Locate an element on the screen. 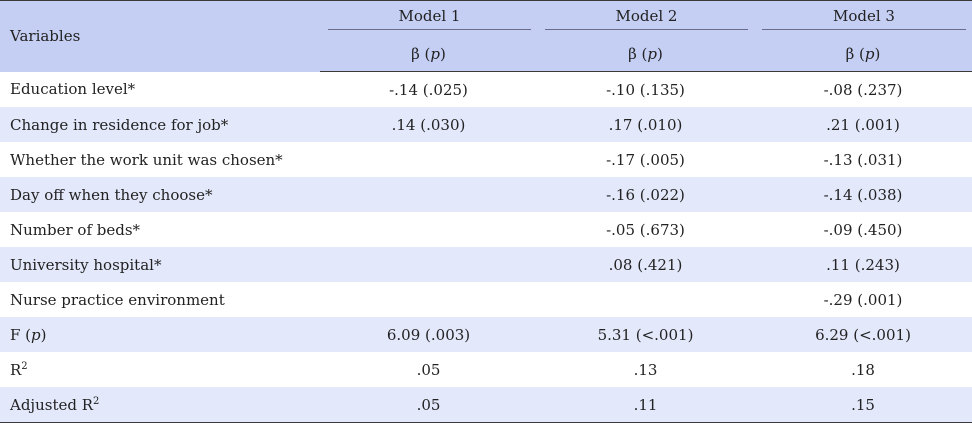  row-value-model-3: -.13 (.031) is located at coordinates (863, 159).